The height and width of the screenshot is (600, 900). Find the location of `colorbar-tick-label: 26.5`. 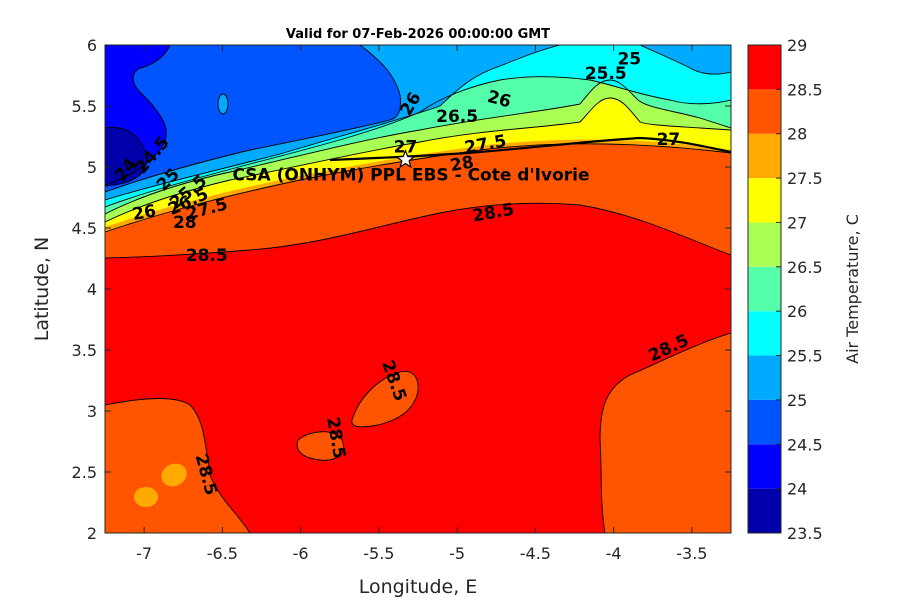

colorbar-tick-label: 26.5 is located at coordinates (805, 267).